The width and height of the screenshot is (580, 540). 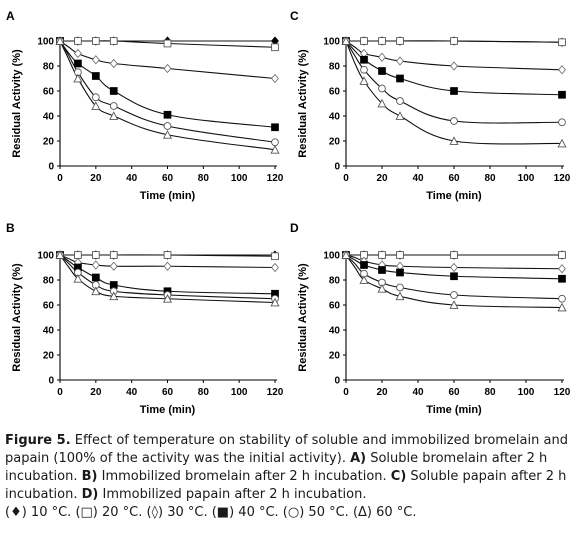 I want to click on panel-a-ytick-label: 0, so click(x=51, y=167).